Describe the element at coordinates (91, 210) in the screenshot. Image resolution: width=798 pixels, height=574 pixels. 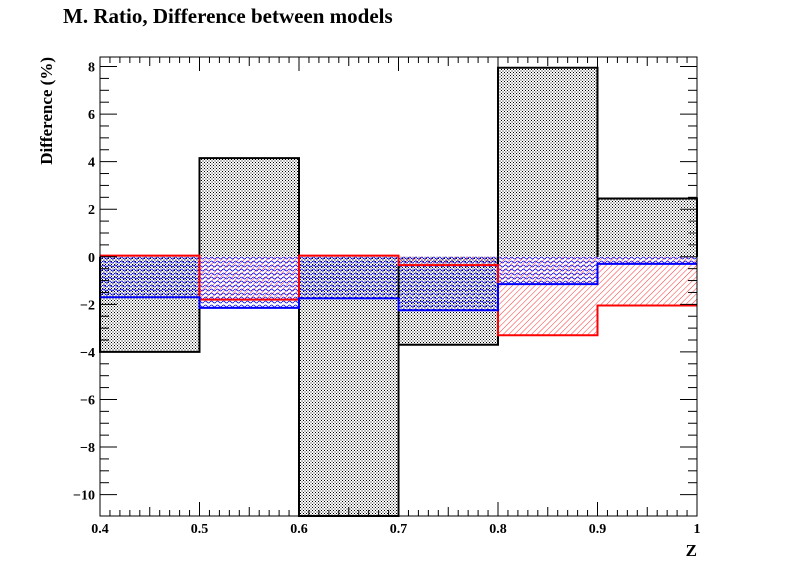
I see `y-tick-label: 2` at that location.